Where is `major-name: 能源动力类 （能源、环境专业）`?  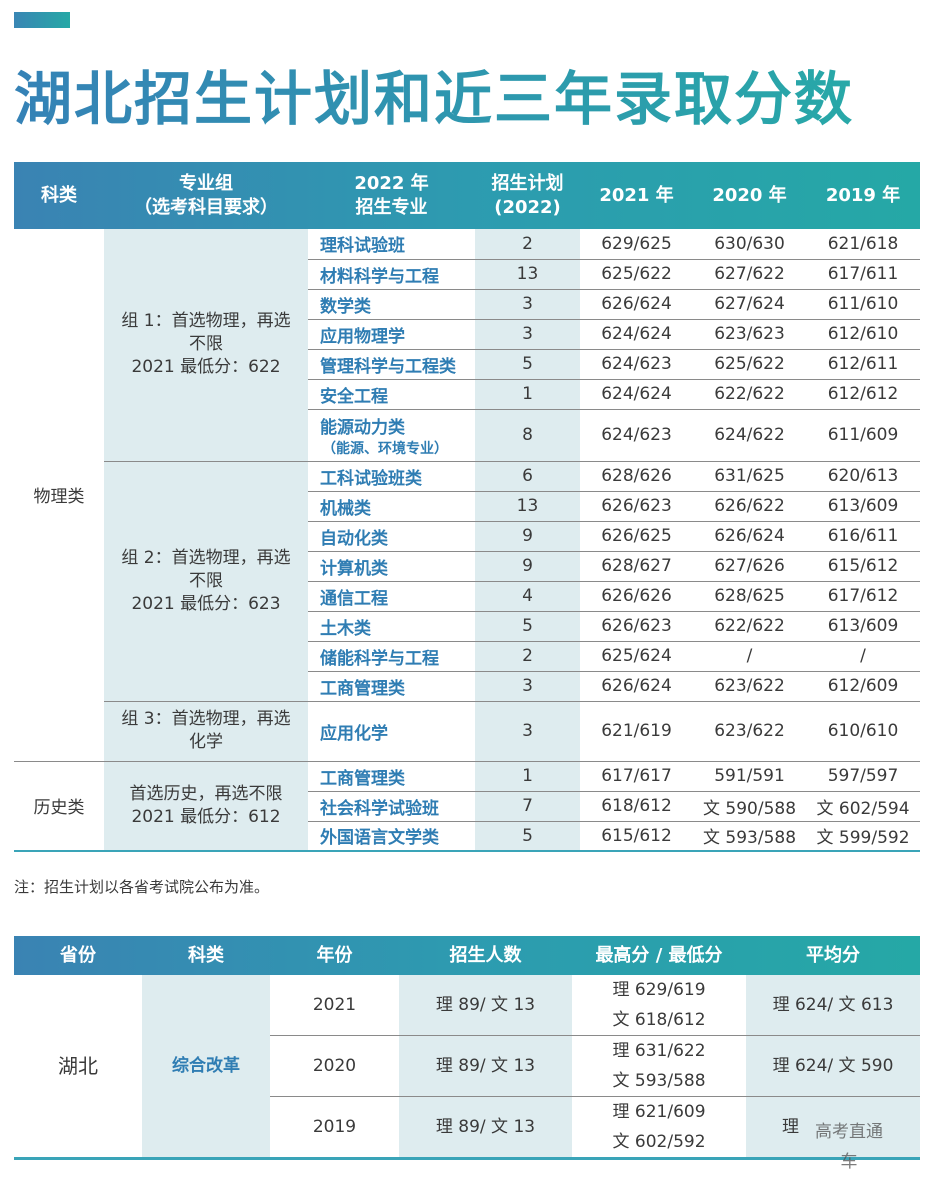 major-name: 能源动力类 （能源、环境专业） is located at coordinates (391, 435).